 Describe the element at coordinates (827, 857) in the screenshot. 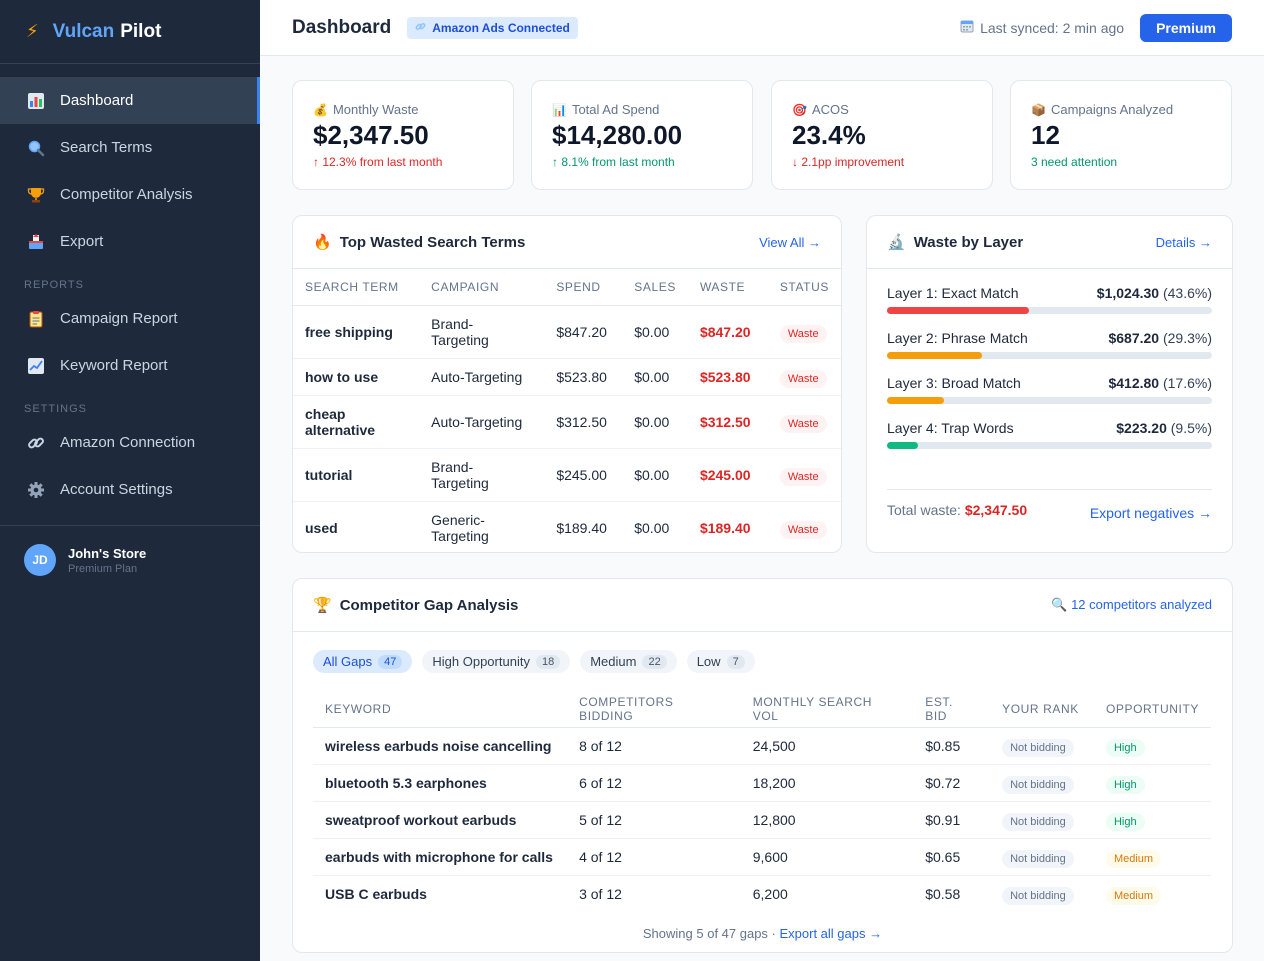

I see `monthly-search-volume: 9,600` at that location.